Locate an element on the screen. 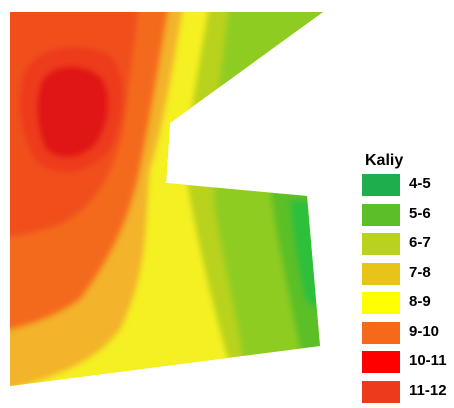 Image resolution: width=454 pixels, height=408 pixels. legend-item: 7-8 is located at coordinates (407, 276).